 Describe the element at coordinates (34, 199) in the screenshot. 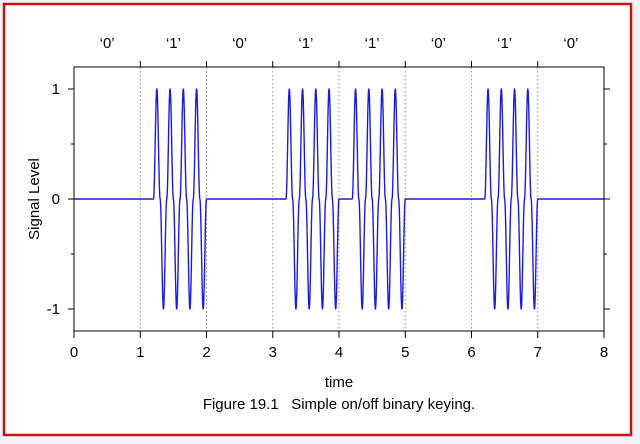

I see `y-axis-label: Signal Level` at that location.